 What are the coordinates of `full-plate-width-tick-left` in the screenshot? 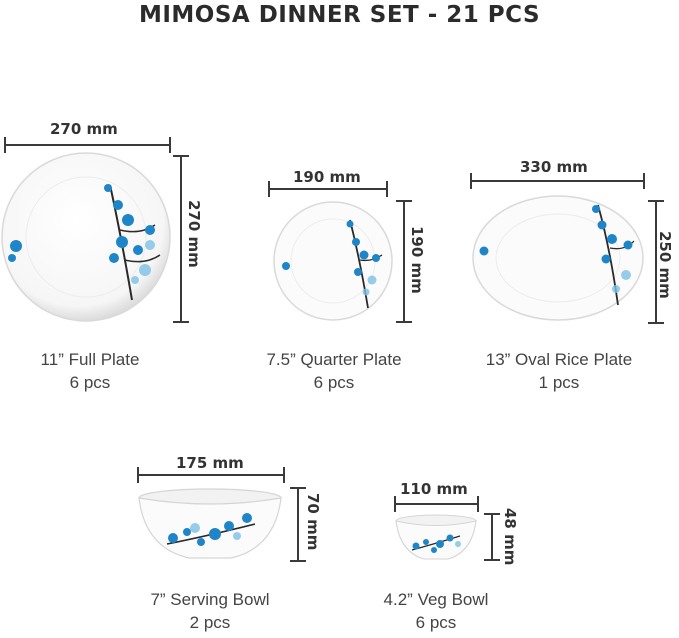 It's located at (5, 145).